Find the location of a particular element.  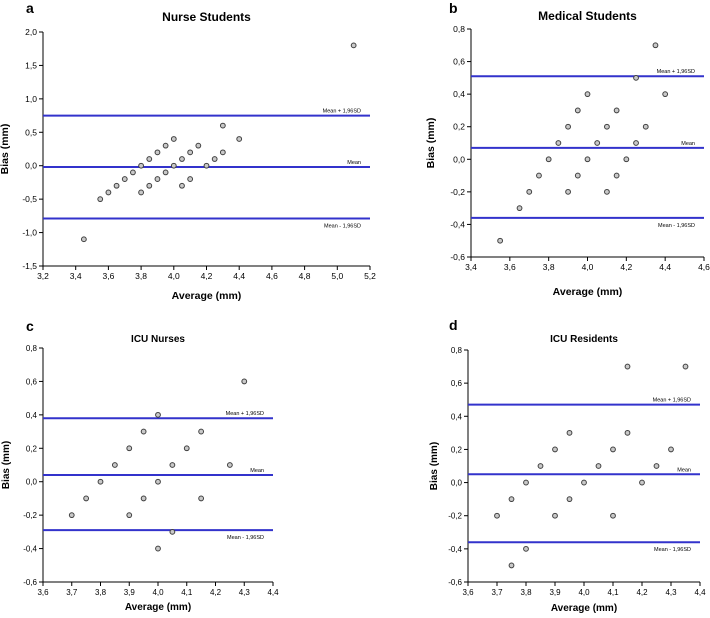

x-tick-label: 4,3 is located at coordinates (671, 592).